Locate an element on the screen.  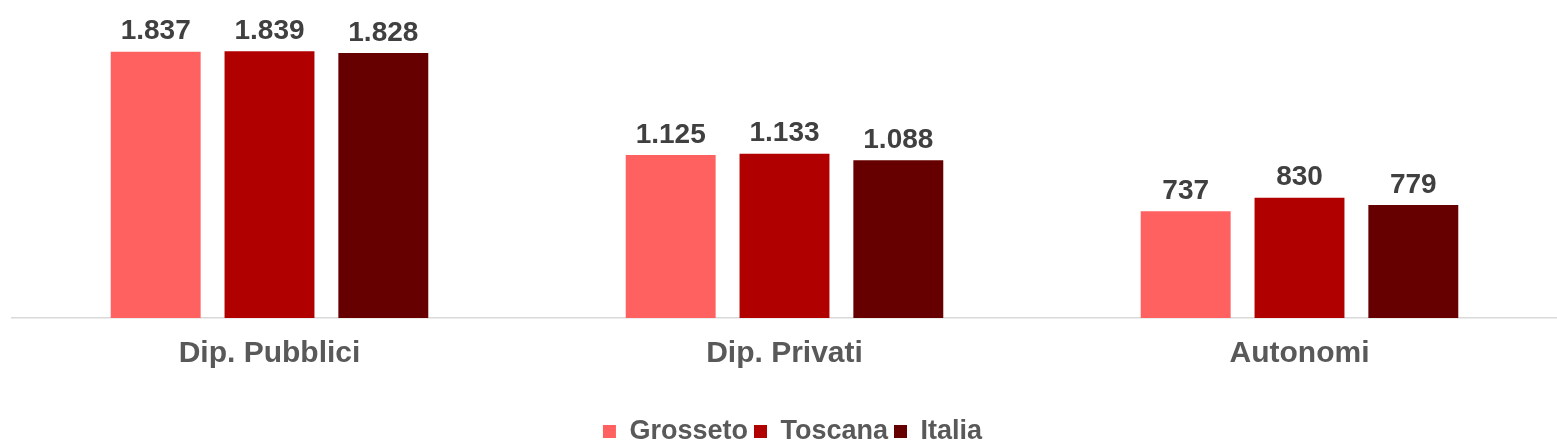
data-label: 779 is located at coordinates (1413, 183).